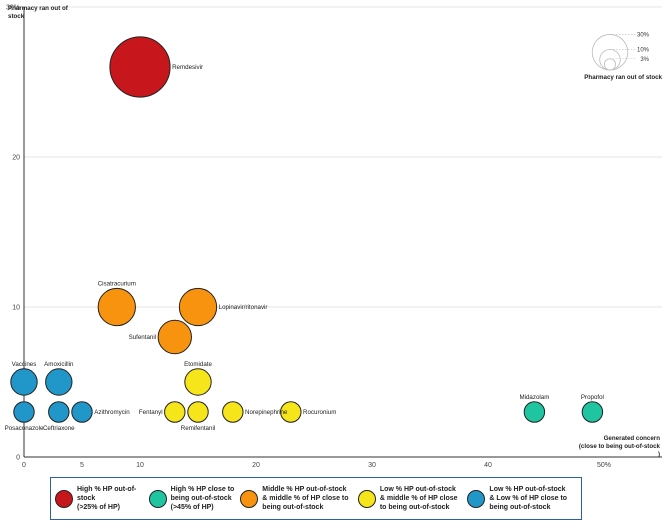 The image size is (669, 526). I want to click on bubble-midazolam, so click(534, 412).